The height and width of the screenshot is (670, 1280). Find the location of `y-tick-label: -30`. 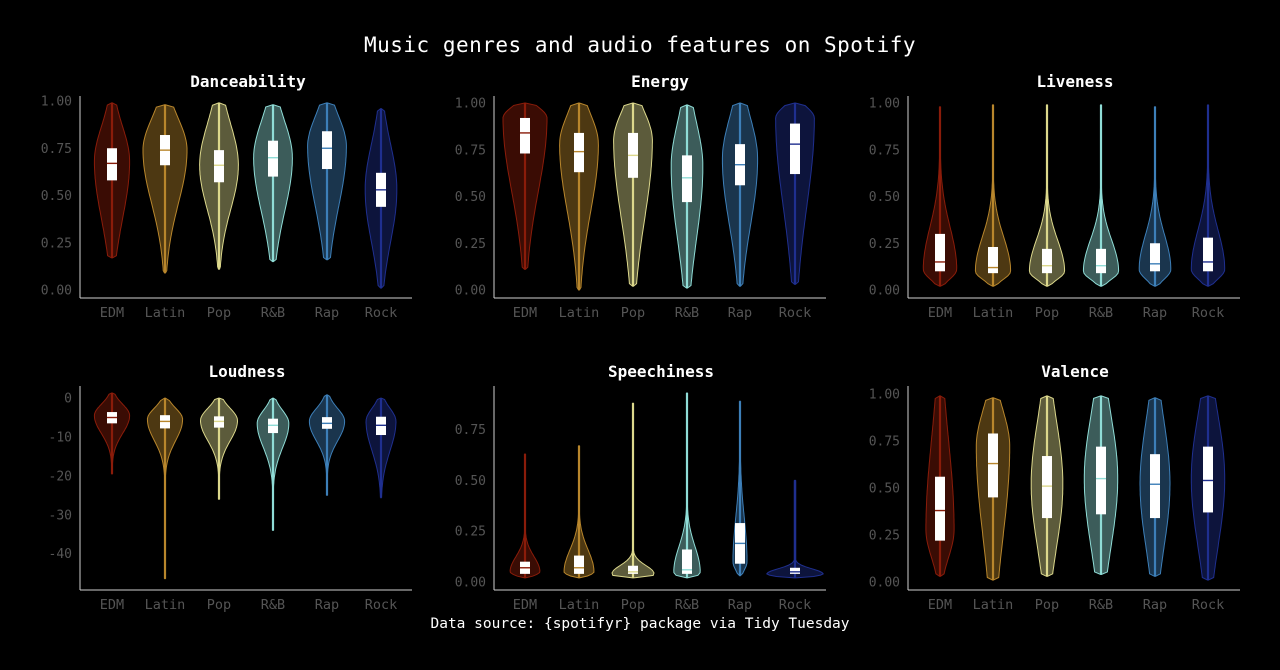

y-tick-label: -30 is located at coordinates (60, 515).